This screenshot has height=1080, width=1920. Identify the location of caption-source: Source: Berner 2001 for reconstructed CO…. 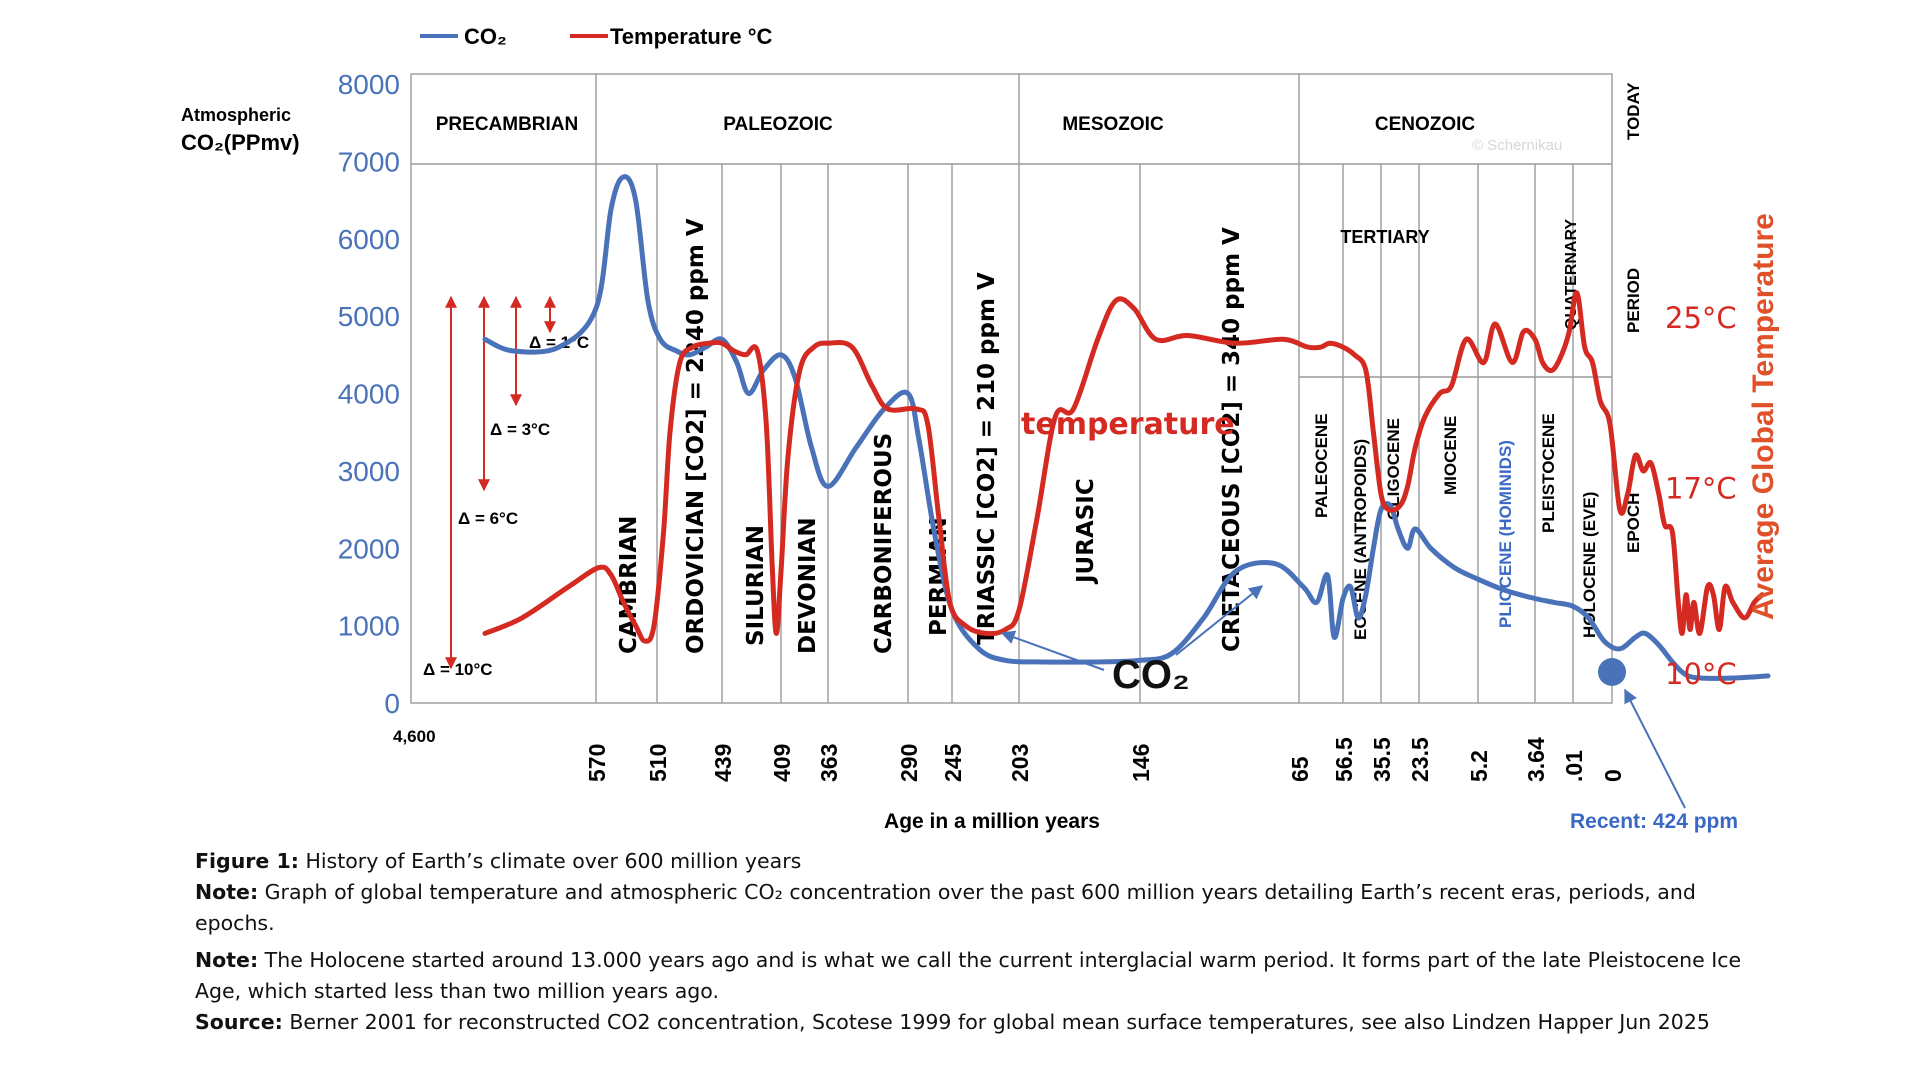
(975, 1022).